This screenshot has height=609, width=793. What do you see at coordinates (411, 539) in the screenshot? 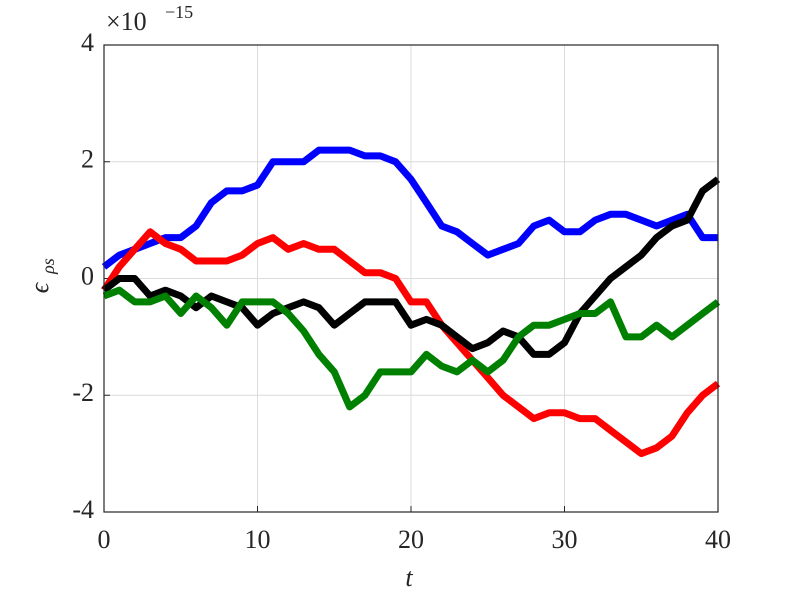
I see `x-tick-label: 20` at bounding box center [411, 539].